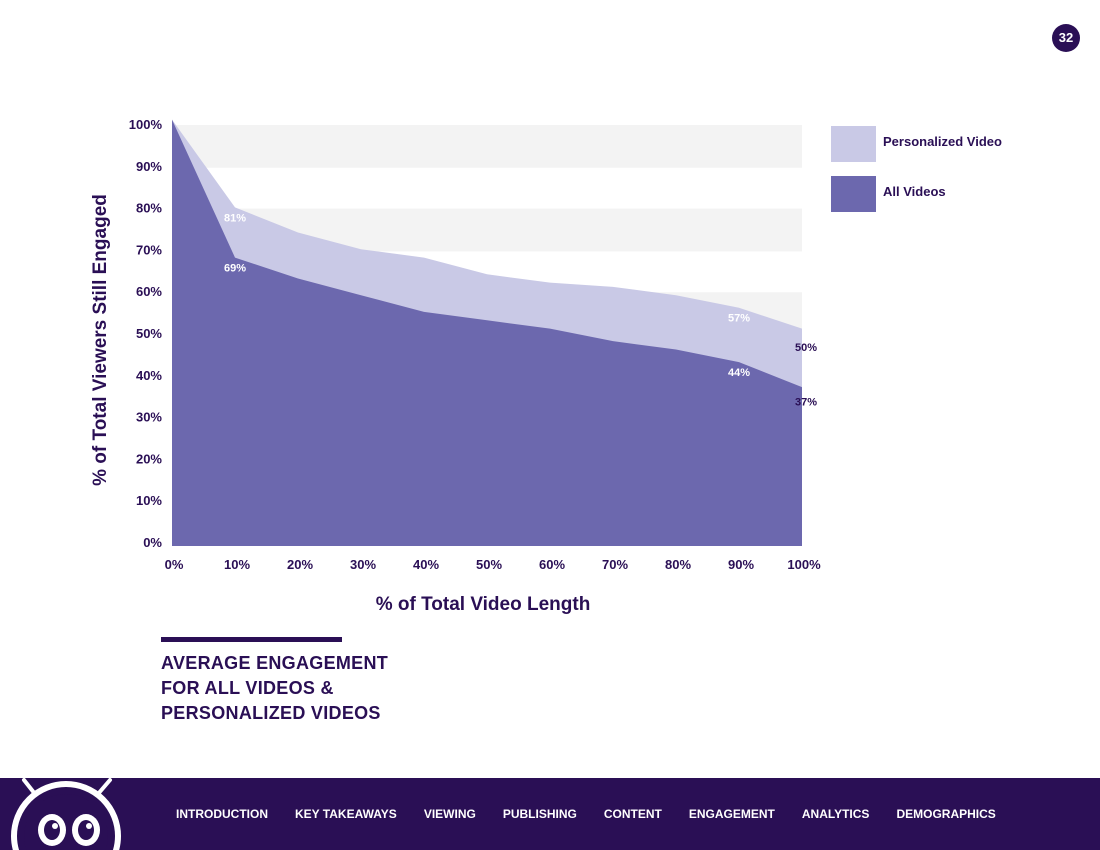 The height and width of the screenshot is (850, 1100). Describe the element at coordinates (678, 564) in the screenshot. I see `x-tick-label: 80%` at that location.